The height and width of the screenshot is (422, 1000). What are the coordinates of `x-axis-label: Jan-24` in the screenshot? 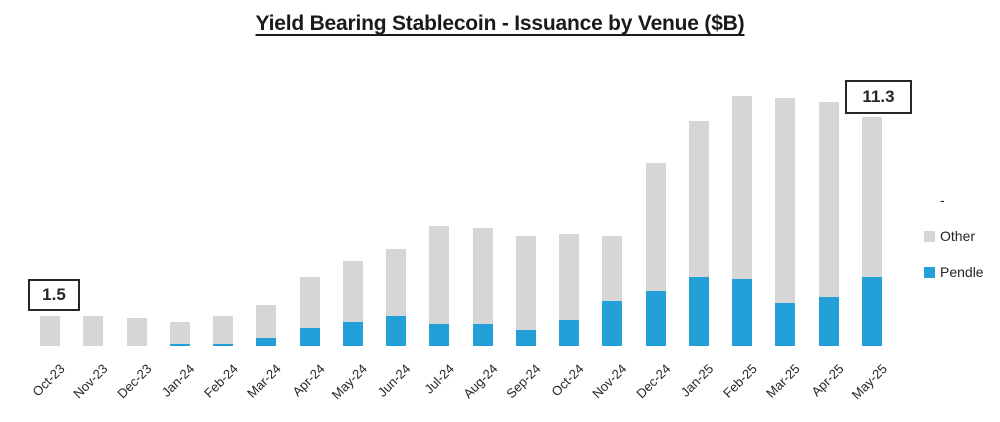 It's located at (178, 380).